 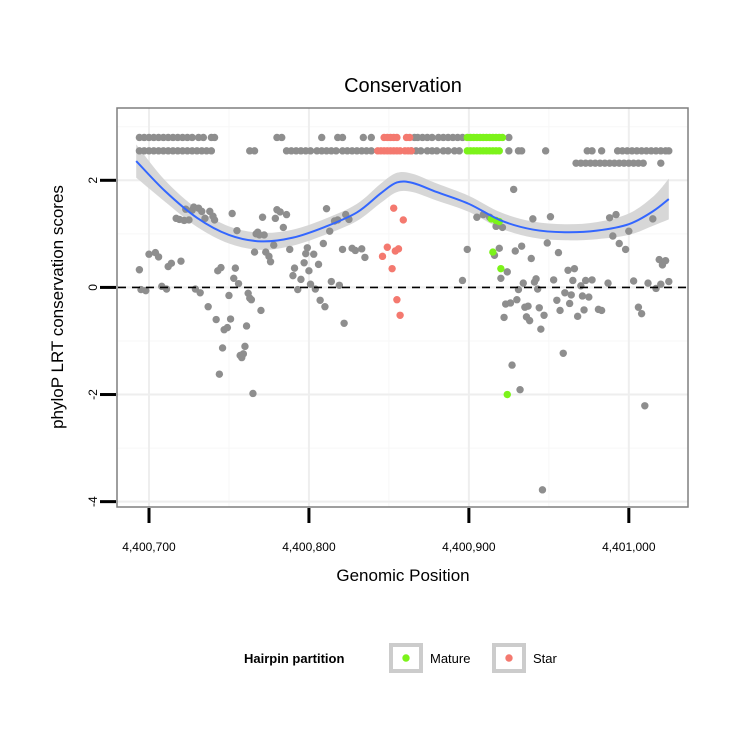 I want to click on legend-label-mature: Mature, so click(x=450, y=658).